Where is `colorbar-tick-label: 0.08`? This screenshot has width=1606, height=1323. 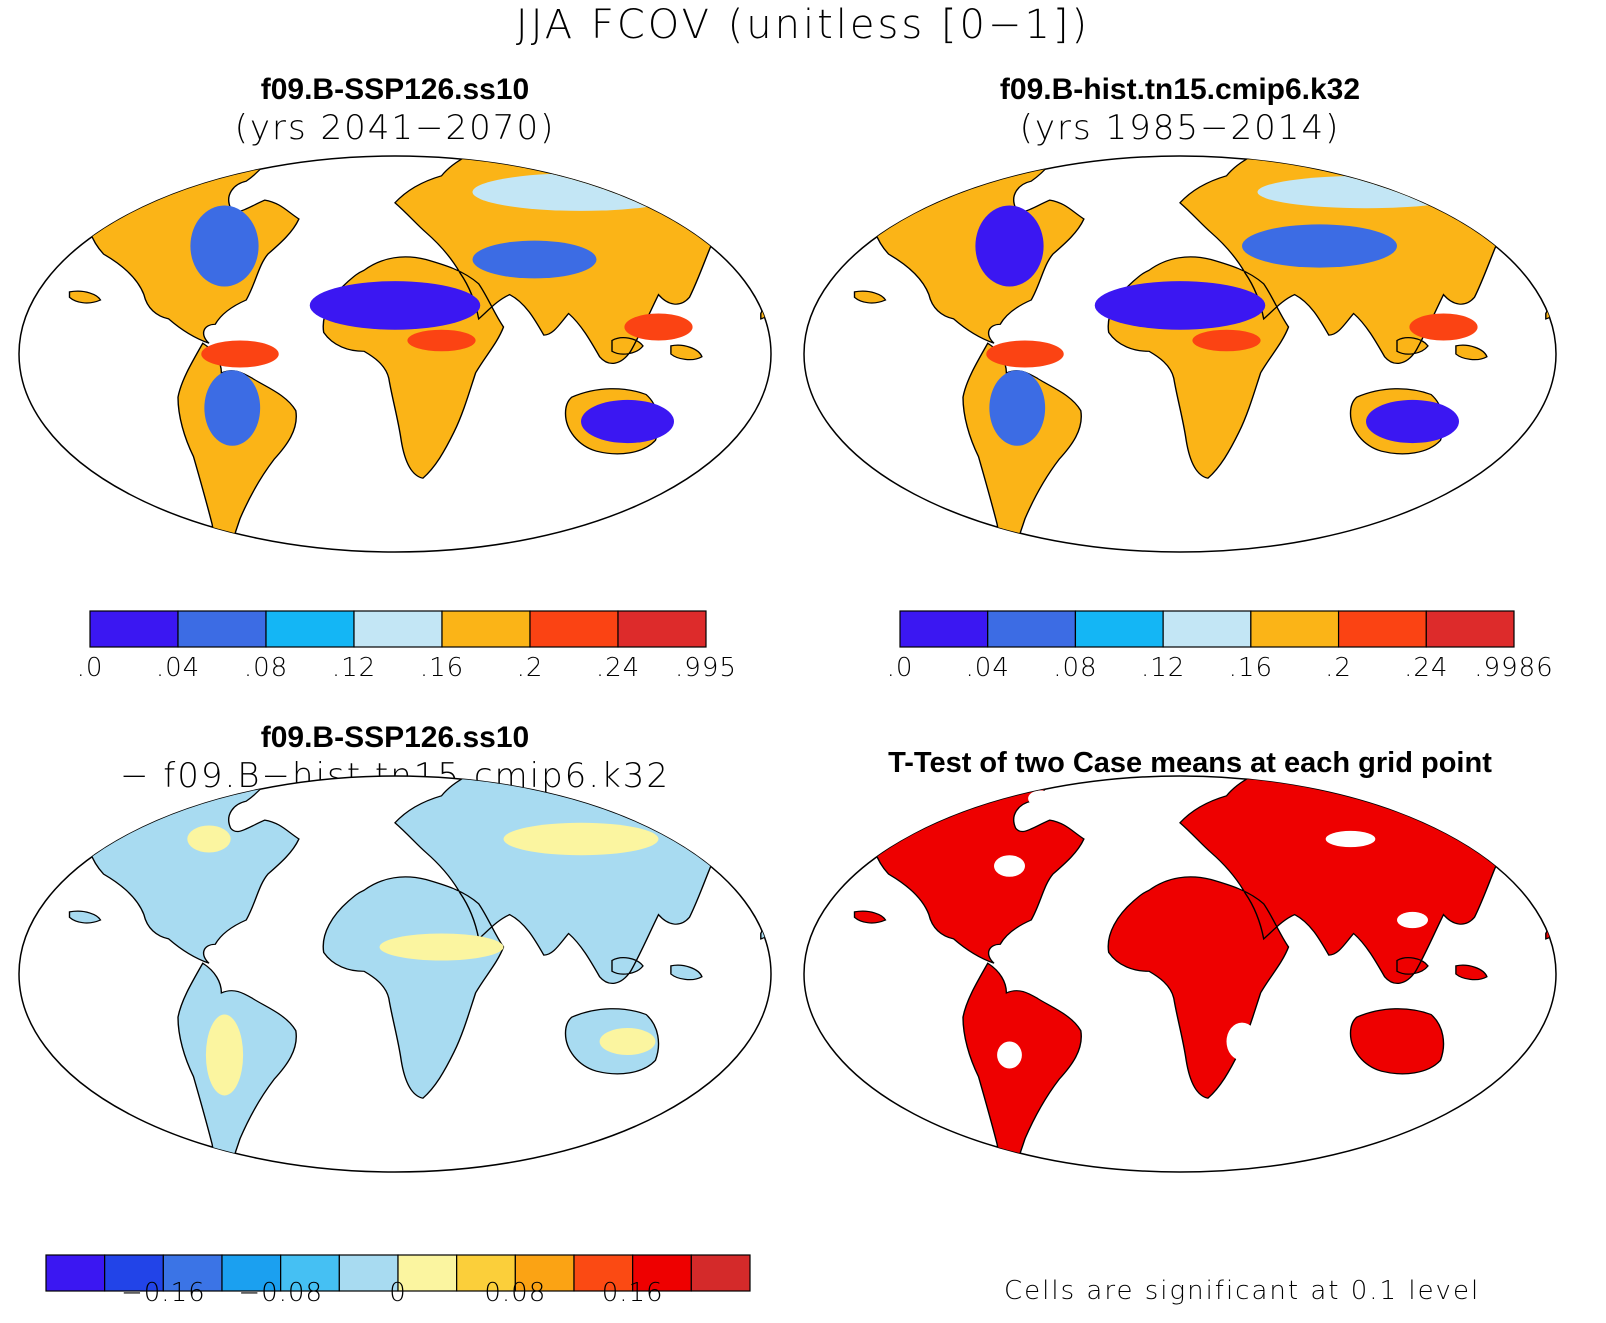 colorbar-tick-label: 0.08 is located at coordinates (515, 1293).